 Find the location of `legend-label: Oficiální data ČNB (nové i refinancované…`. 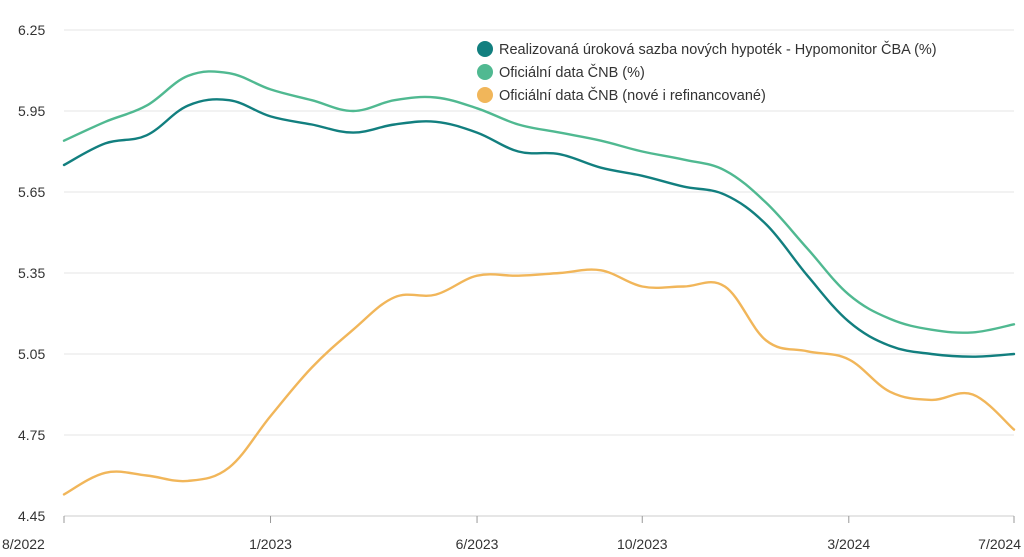

legend-label: Oficiální data ČNB (nové i refinancované… is located at coordinates (632, 95).